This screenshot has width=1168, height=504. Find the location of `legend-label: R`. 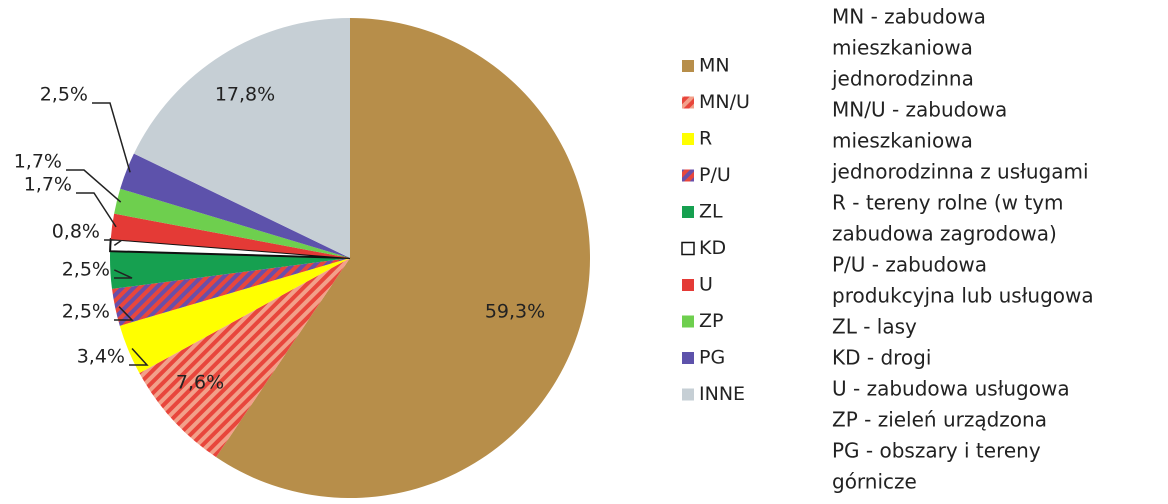

legend-label: R is located at coordinates (705, 139).